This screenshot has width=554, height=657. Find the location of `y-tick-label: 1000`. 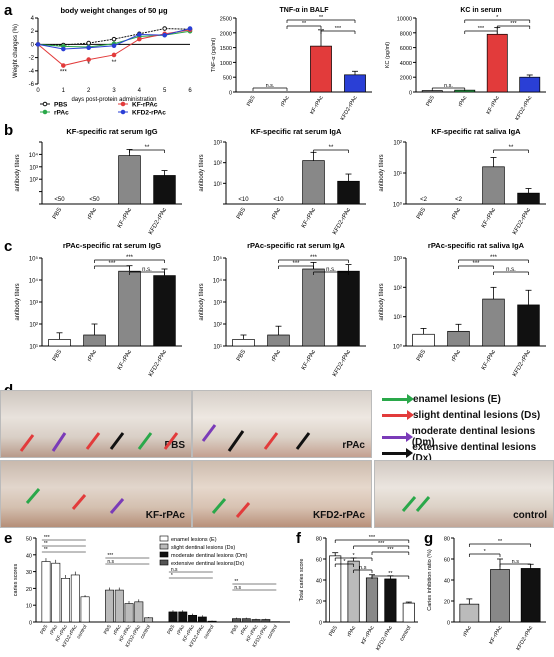

y-tick-label: 1000 is located at coordinates (226, 64).